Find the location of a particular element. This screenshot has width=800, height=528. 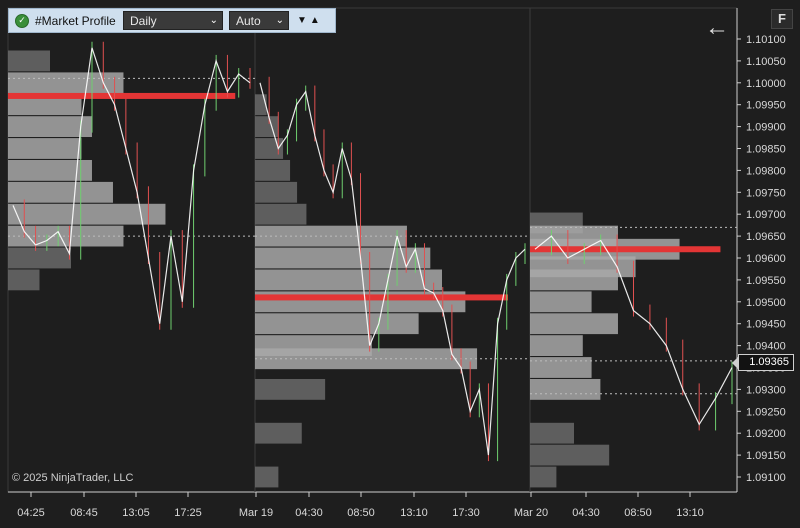

indicator-toolbar: ✓ #Market Profile Daily ⌄ Auto ⌄ ▼ ▲ is located at coordinates (172, 20).